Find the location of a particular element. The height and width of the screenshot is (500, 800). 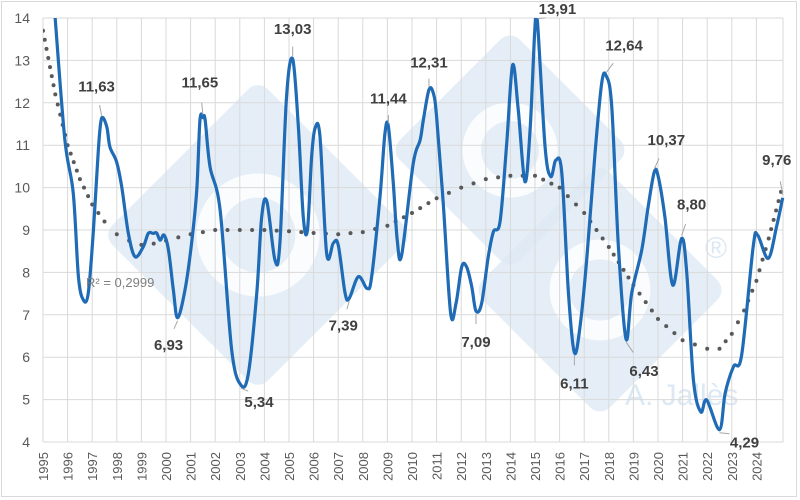

x-tick-label: 2003 is located at coordinates (240, 466).